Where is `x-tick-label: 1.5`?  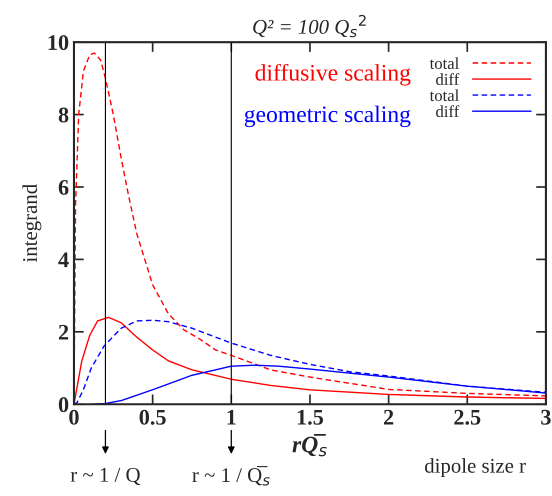
x-tick-label: 1.5 is located at coordinates (311, 417).